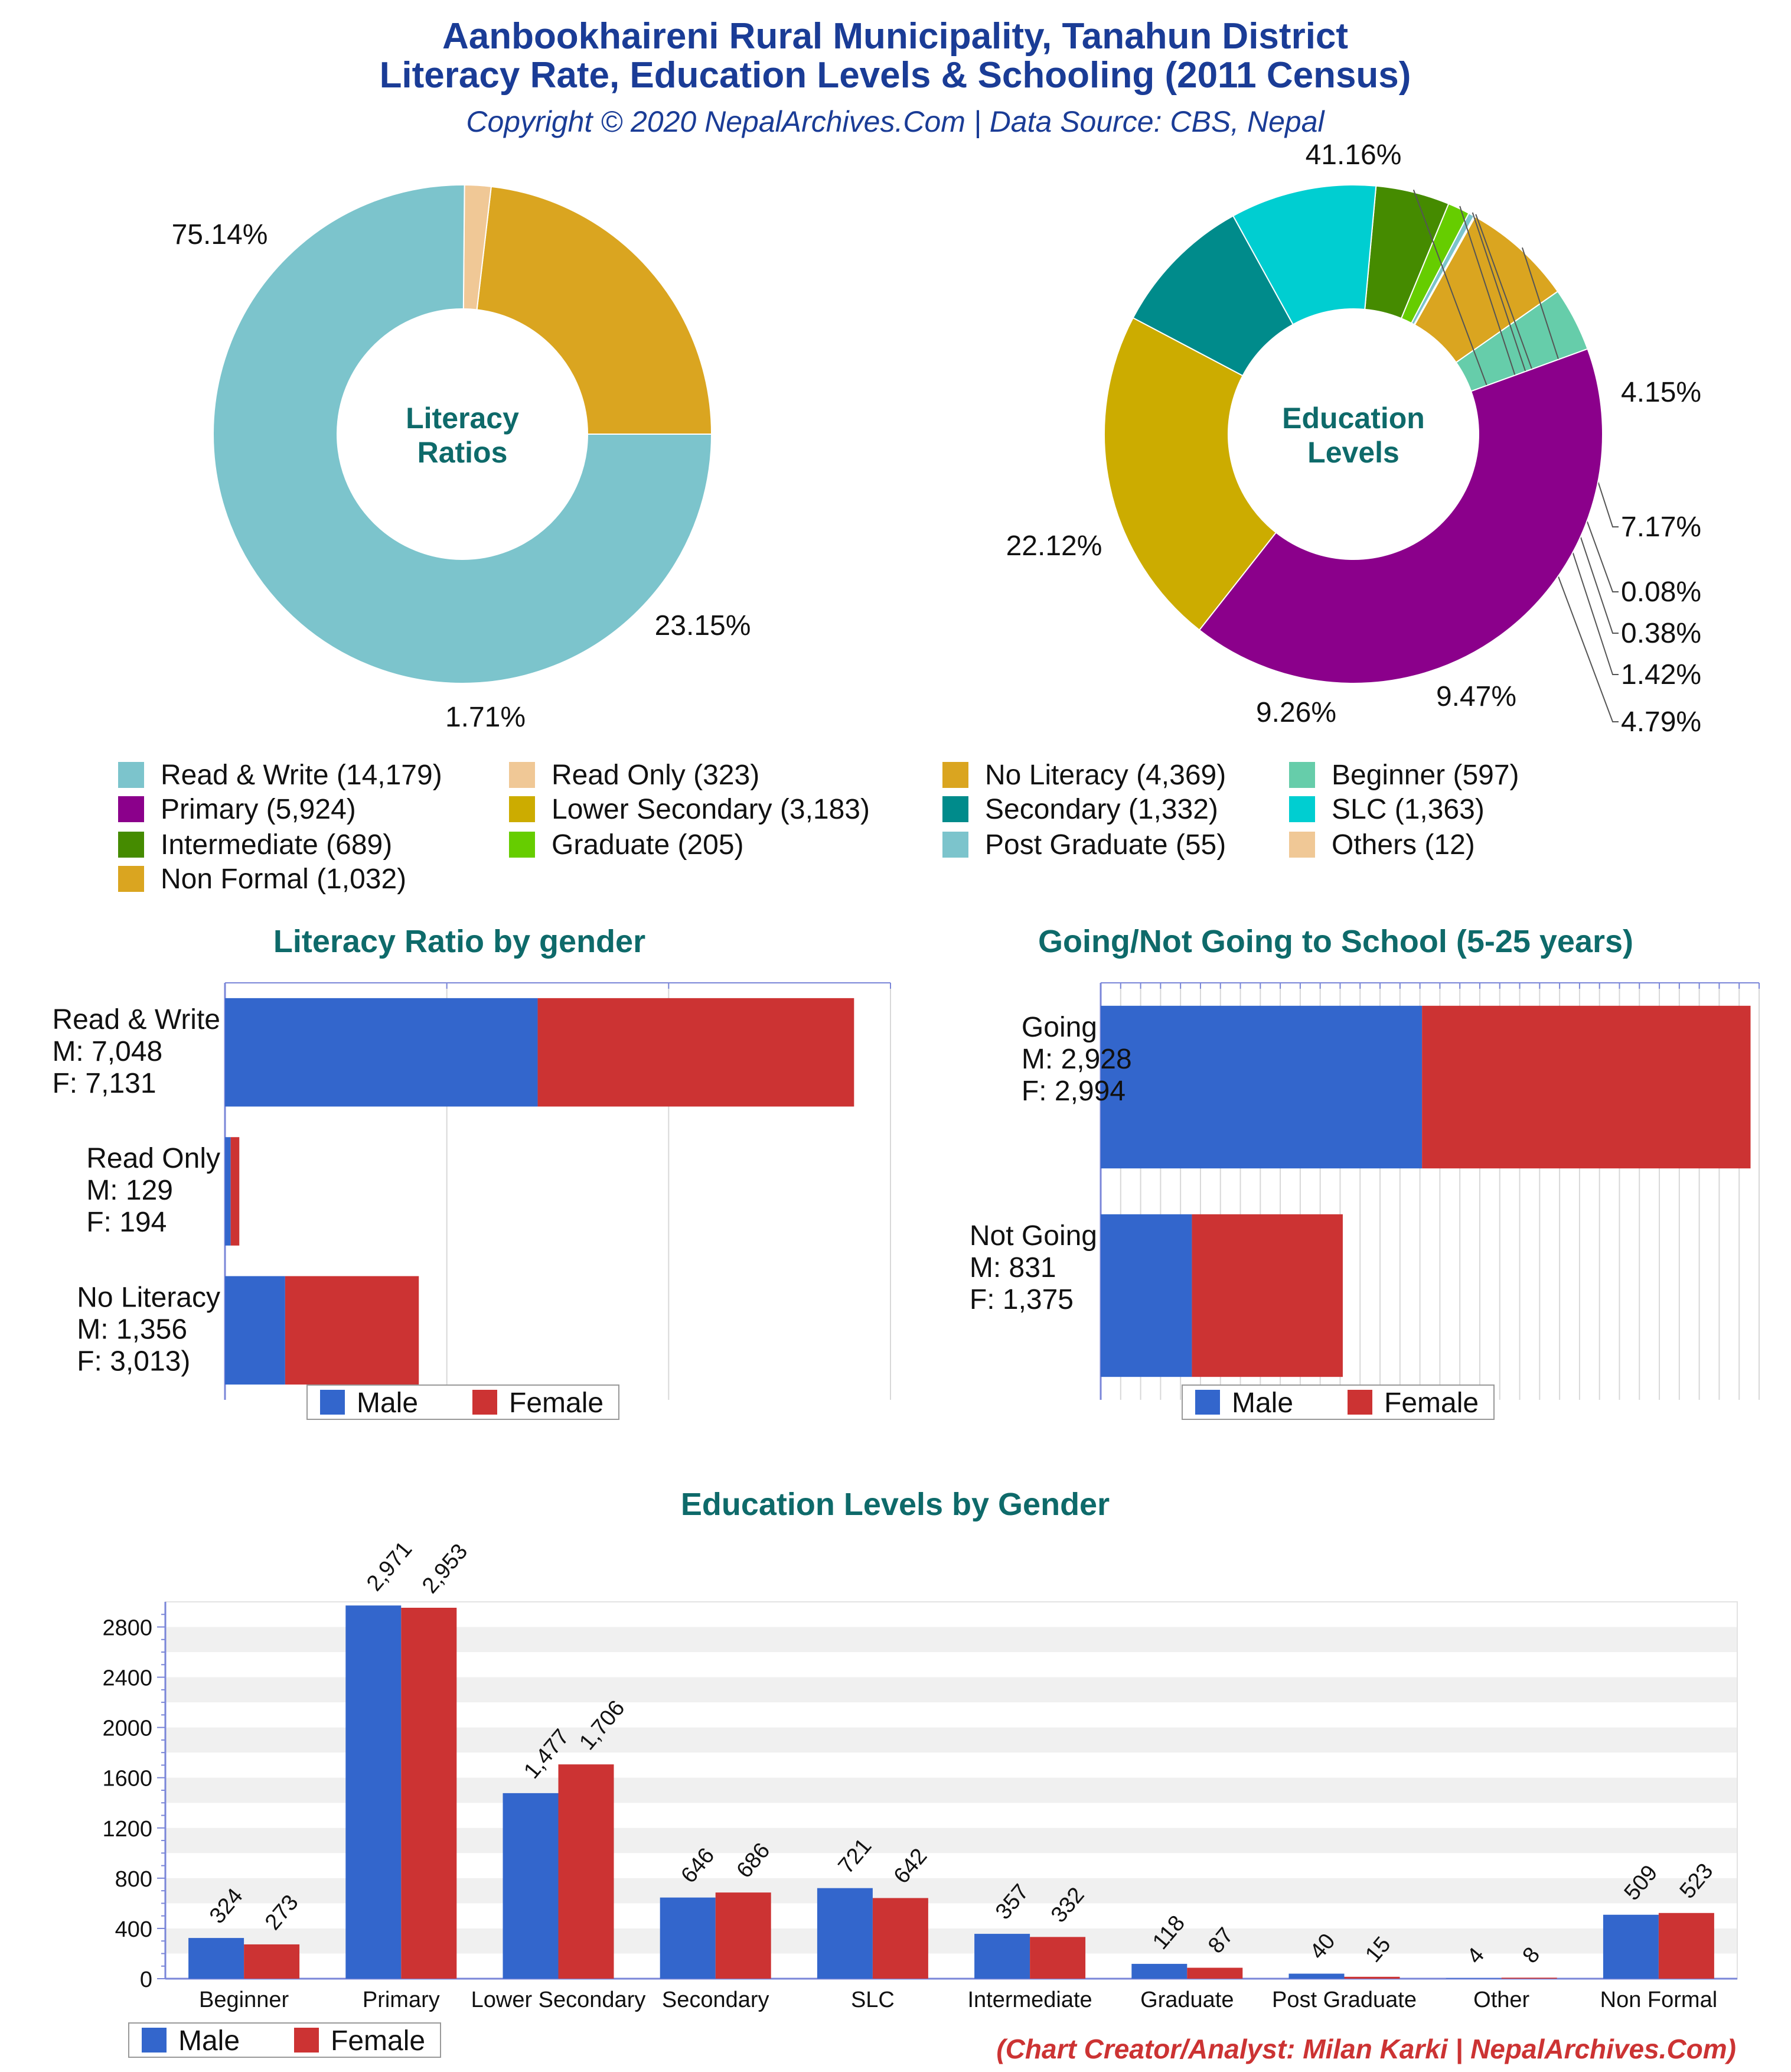 Image resolution: width=1791 pixels, height=2072 pixels. Describe the element at coordinates (594, 310) in the screenshot. I see `donut-slice-no-literacy` at that location.